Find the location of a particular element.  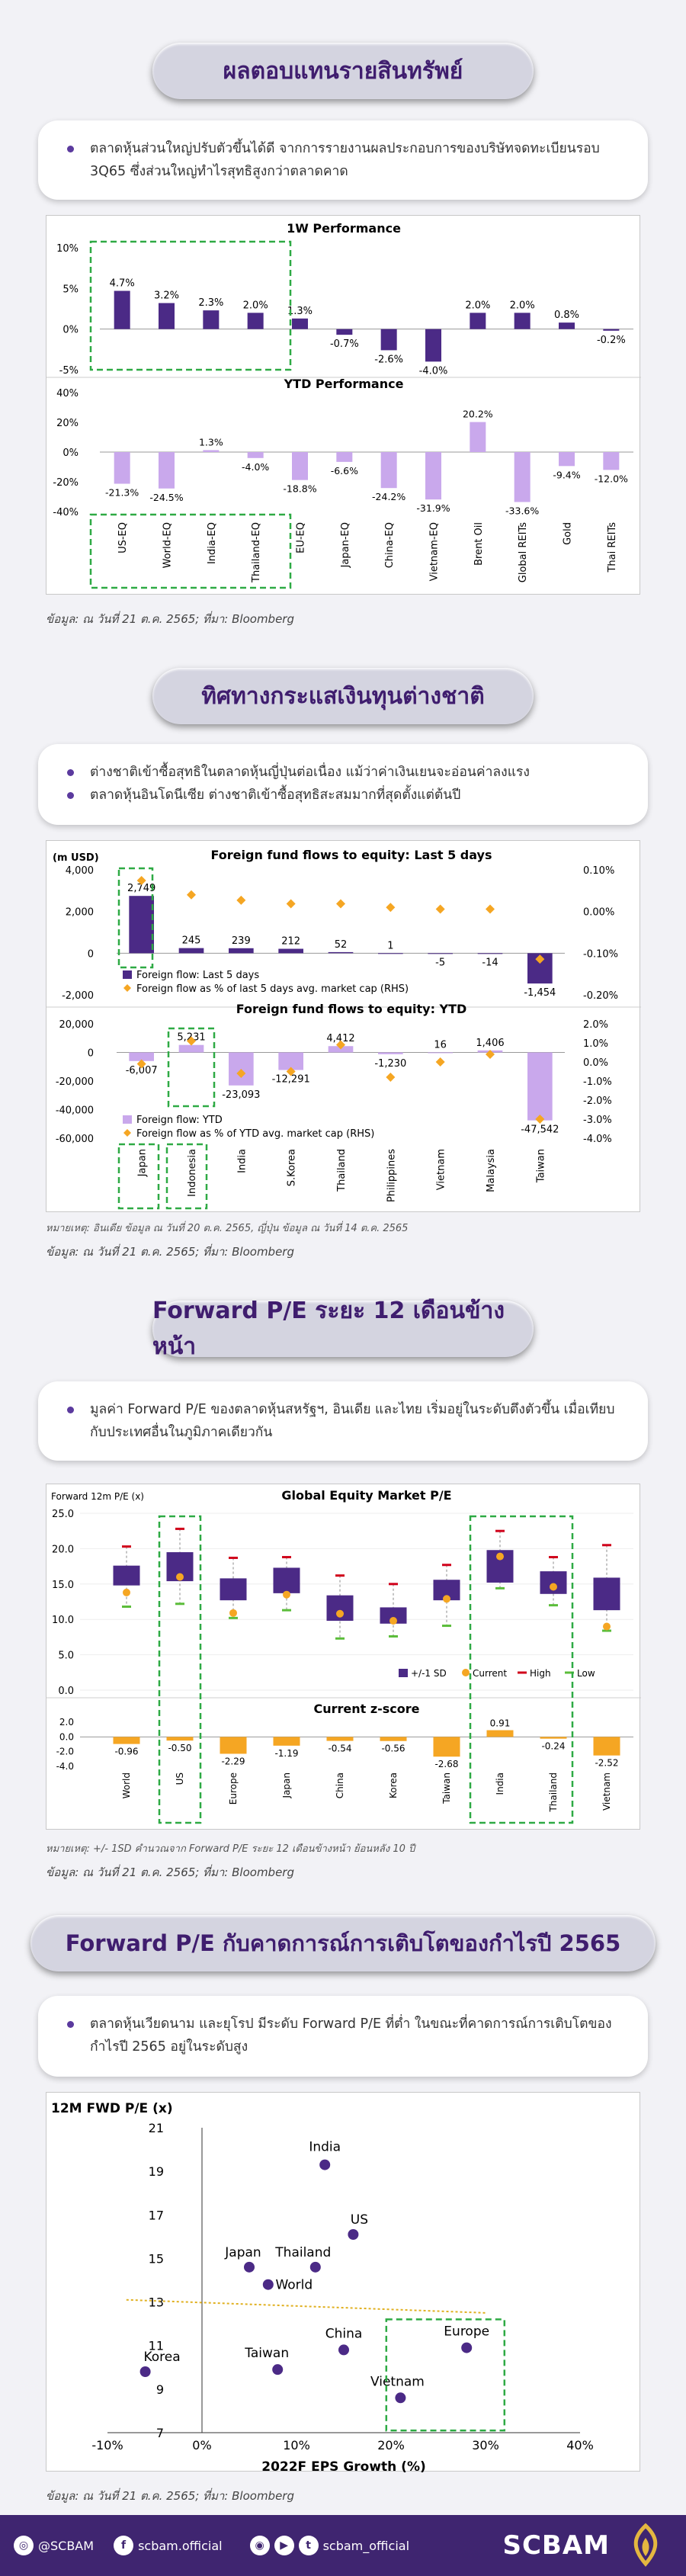

y-tick-label: 20% is located at coordinates (67, 423).